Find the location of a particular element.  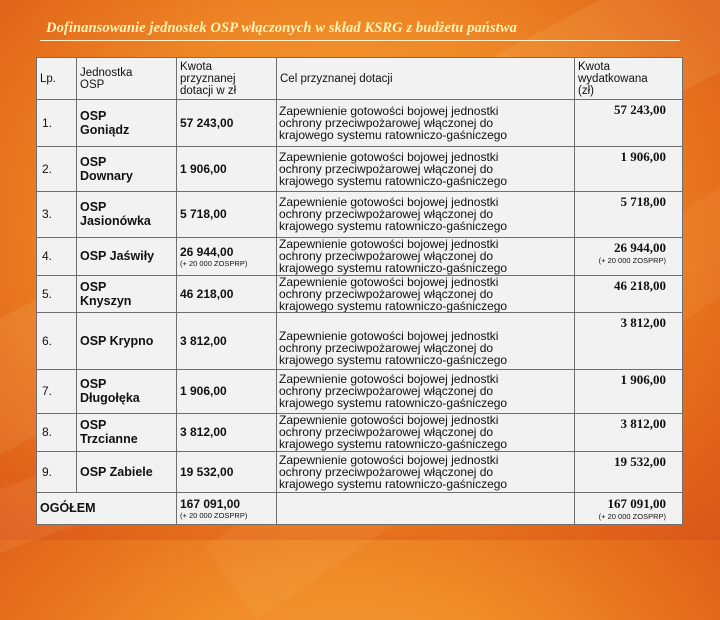

granted-amount: 26 944,00 (+ 20 000 ZOSPRP) is located at coordinates (226, 256).